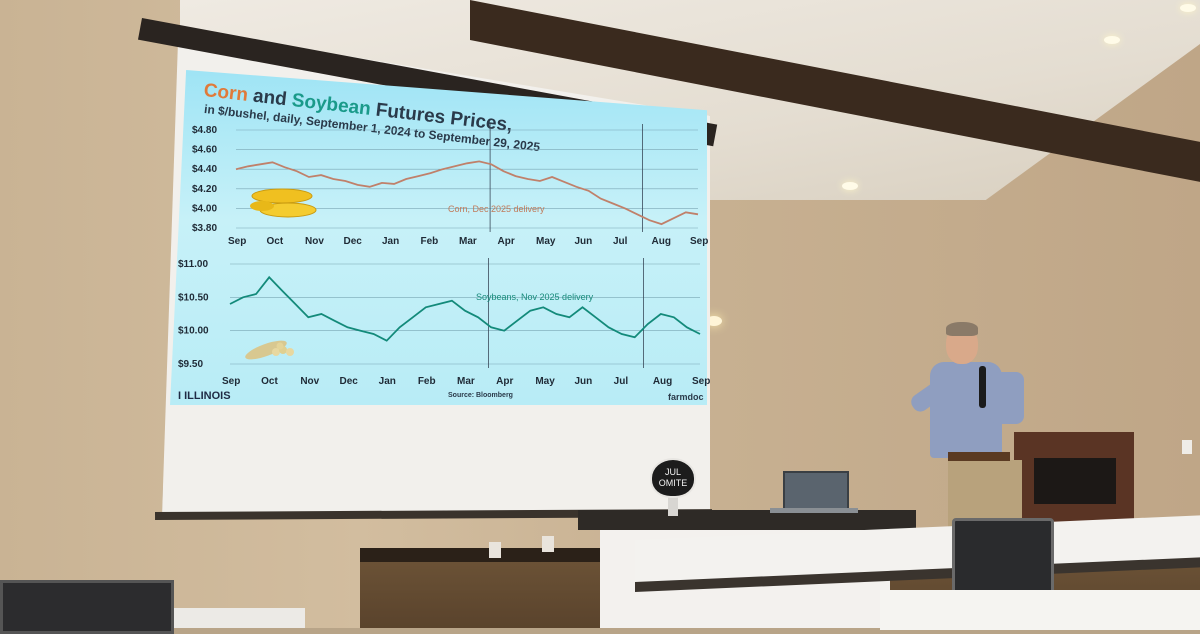 Image resolution: width=1200 pixels, height=634 pixels. I want to click on wall-light, so click(714, 321).